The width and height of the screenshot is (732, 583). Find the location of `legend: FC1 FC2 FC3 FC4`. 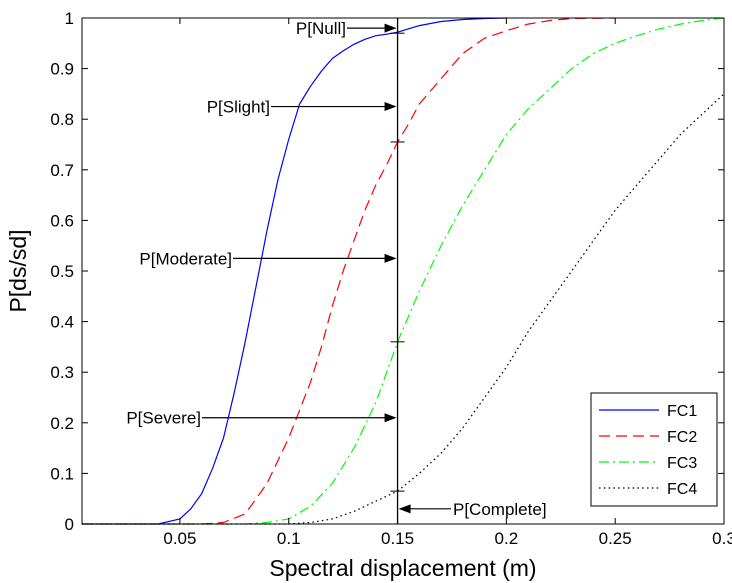

legend: FC1 FC2 FC3 FC4 is located at coordinates (654, 449).